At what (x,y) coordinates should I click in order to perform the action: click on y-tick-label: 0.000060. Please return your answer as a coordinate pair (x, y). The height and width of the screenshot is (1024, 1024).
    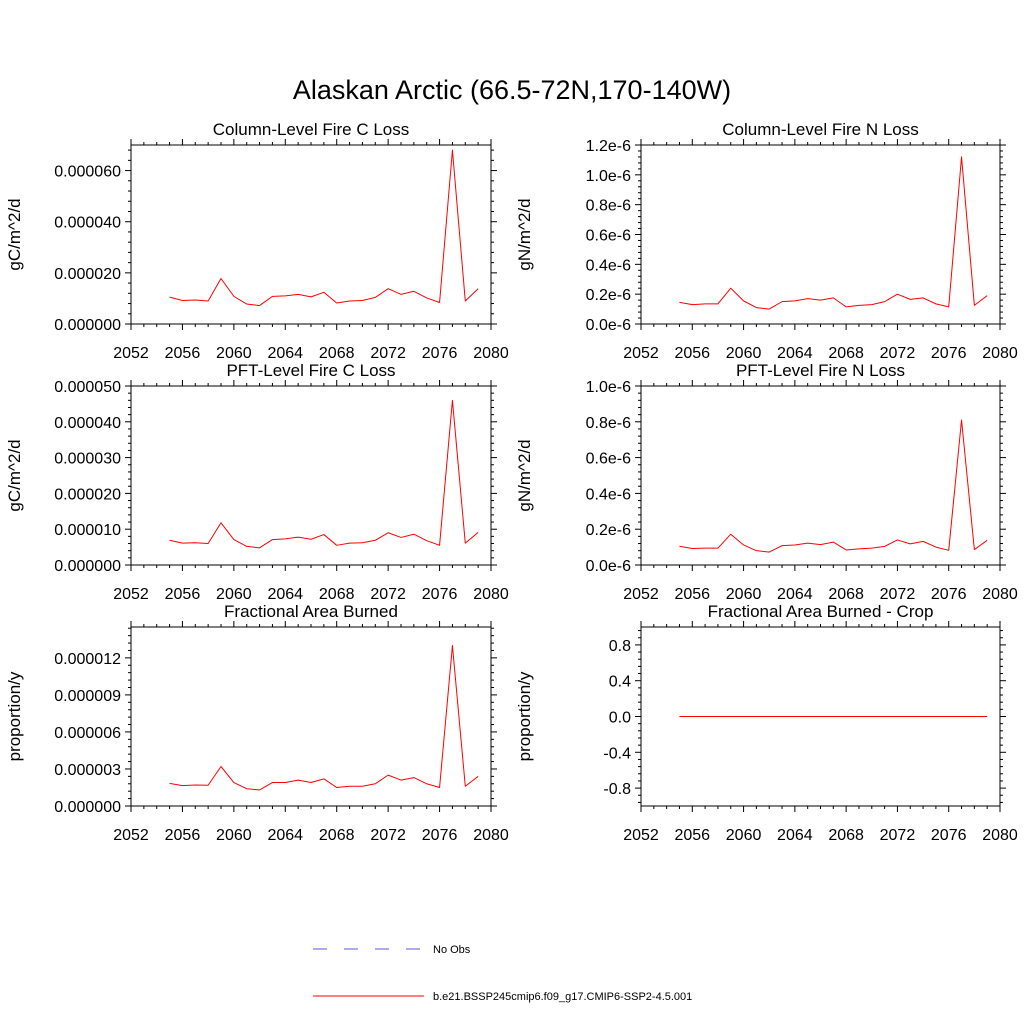
    Looking at the image, I should click on (87, 172).